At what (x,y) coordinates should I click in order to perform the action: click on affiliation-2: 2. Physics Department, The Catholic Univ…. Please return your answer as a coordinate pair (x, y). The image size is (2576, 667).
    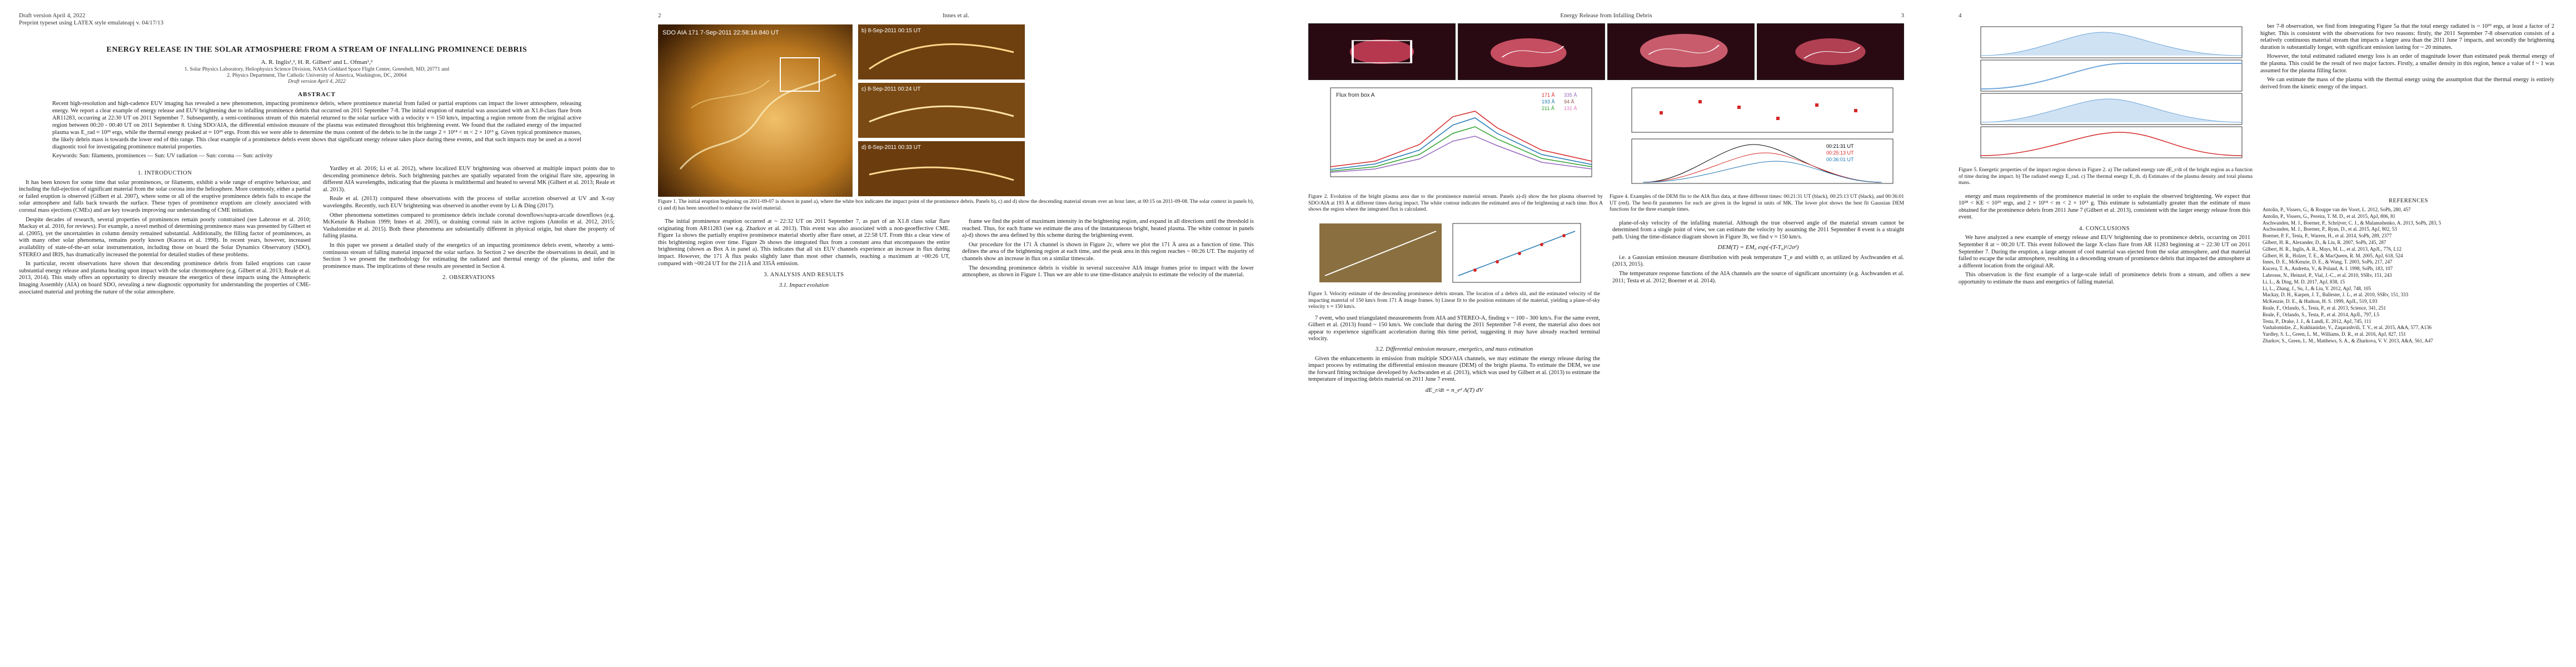
    Looking at the image, I should click on (317, 75).